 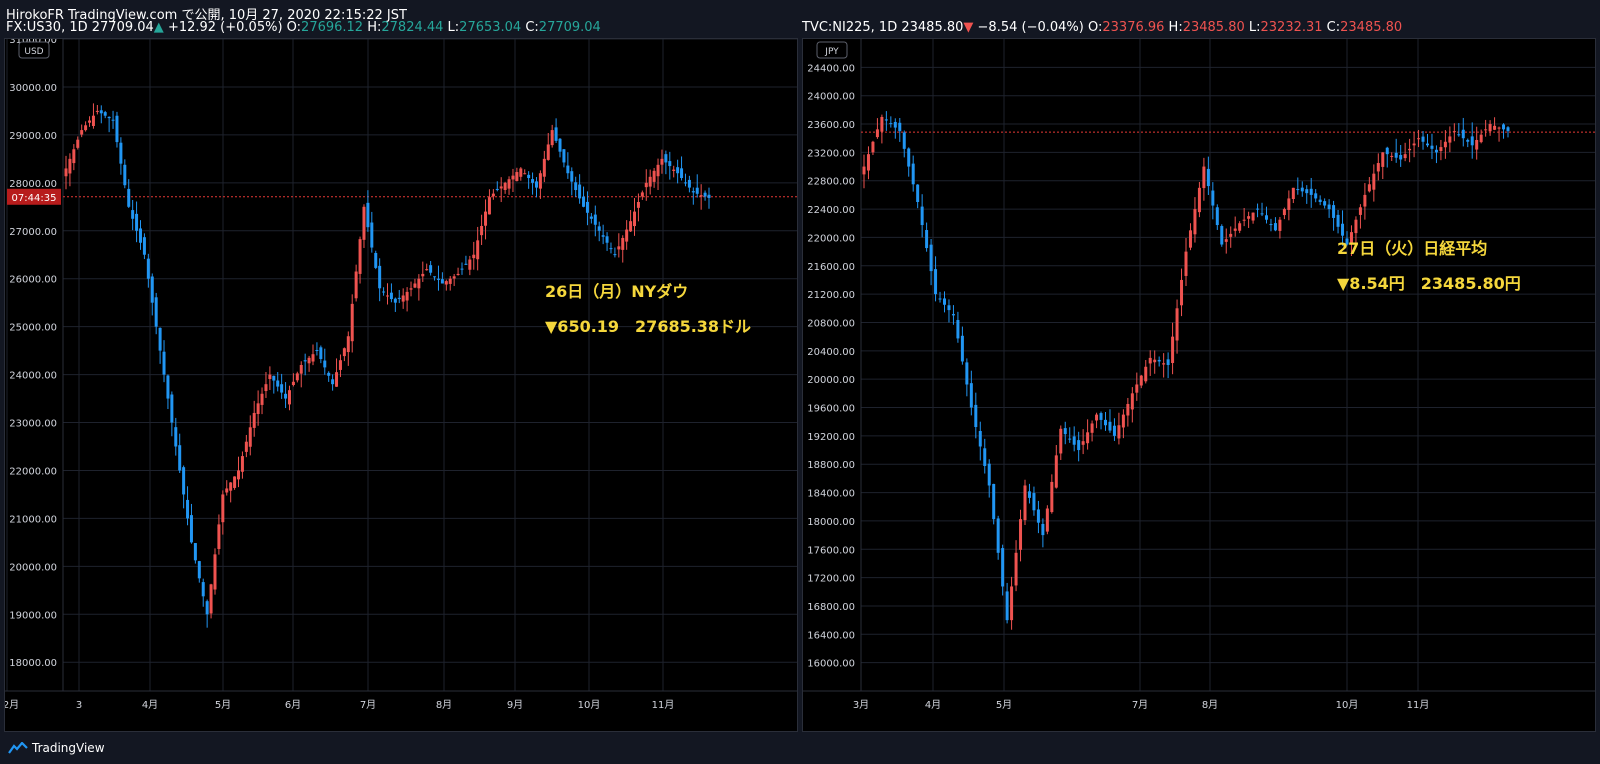 What do you see at coordinates (293, 705) in the screenshot?
I see `x-tick-label: 6月` at bounding box center [293, 705].